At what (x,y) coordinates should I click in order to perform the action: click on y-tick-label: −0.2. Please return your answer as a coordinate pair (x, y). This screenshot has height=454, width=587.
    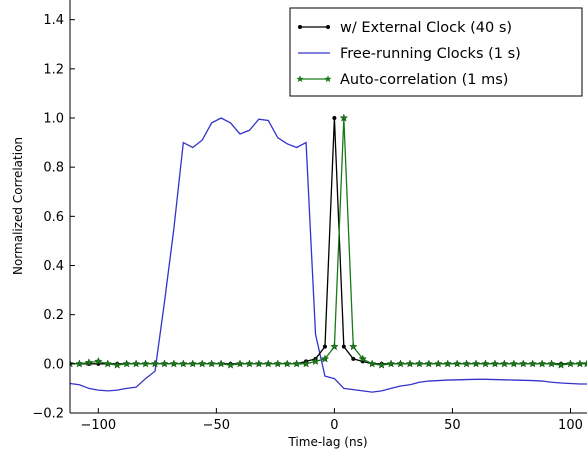
    Looking at the image, I should click on (48, 414).